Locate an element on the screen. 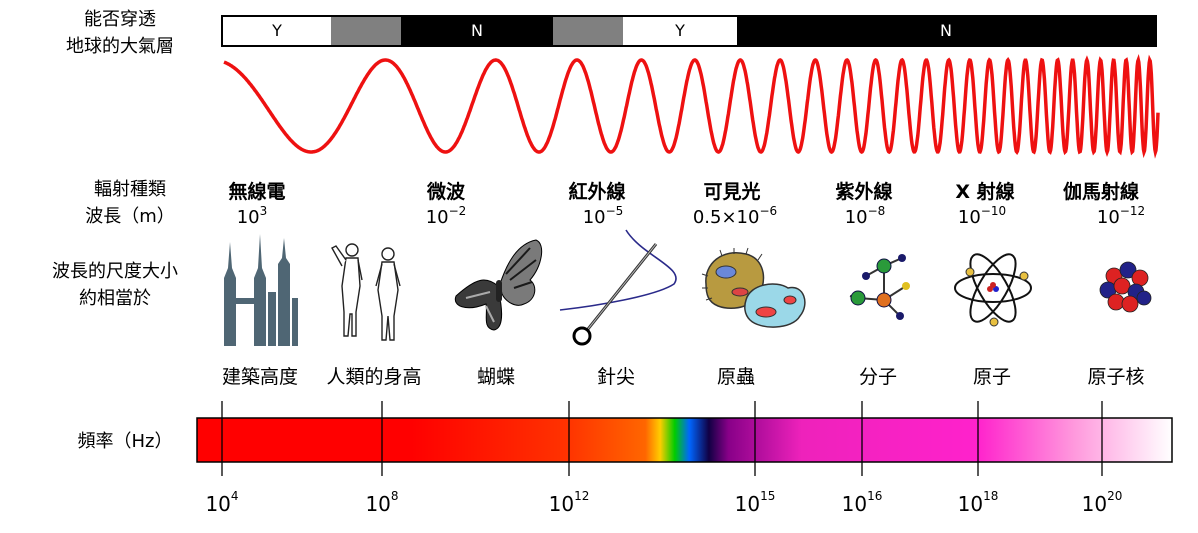 The width and height of the screenshot is (1198, 533). band-name-ultraviolet: 紫外線 is located at coordinates (864, 192).